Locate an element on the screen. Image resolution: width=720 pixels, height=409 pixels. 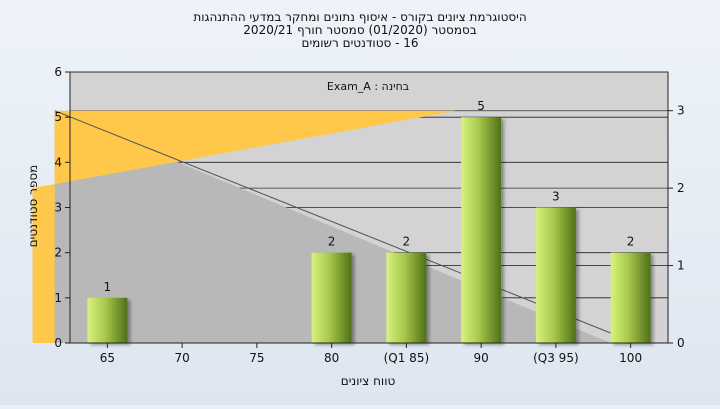
data-label-5: 5 is located at coordinates (481, 106).